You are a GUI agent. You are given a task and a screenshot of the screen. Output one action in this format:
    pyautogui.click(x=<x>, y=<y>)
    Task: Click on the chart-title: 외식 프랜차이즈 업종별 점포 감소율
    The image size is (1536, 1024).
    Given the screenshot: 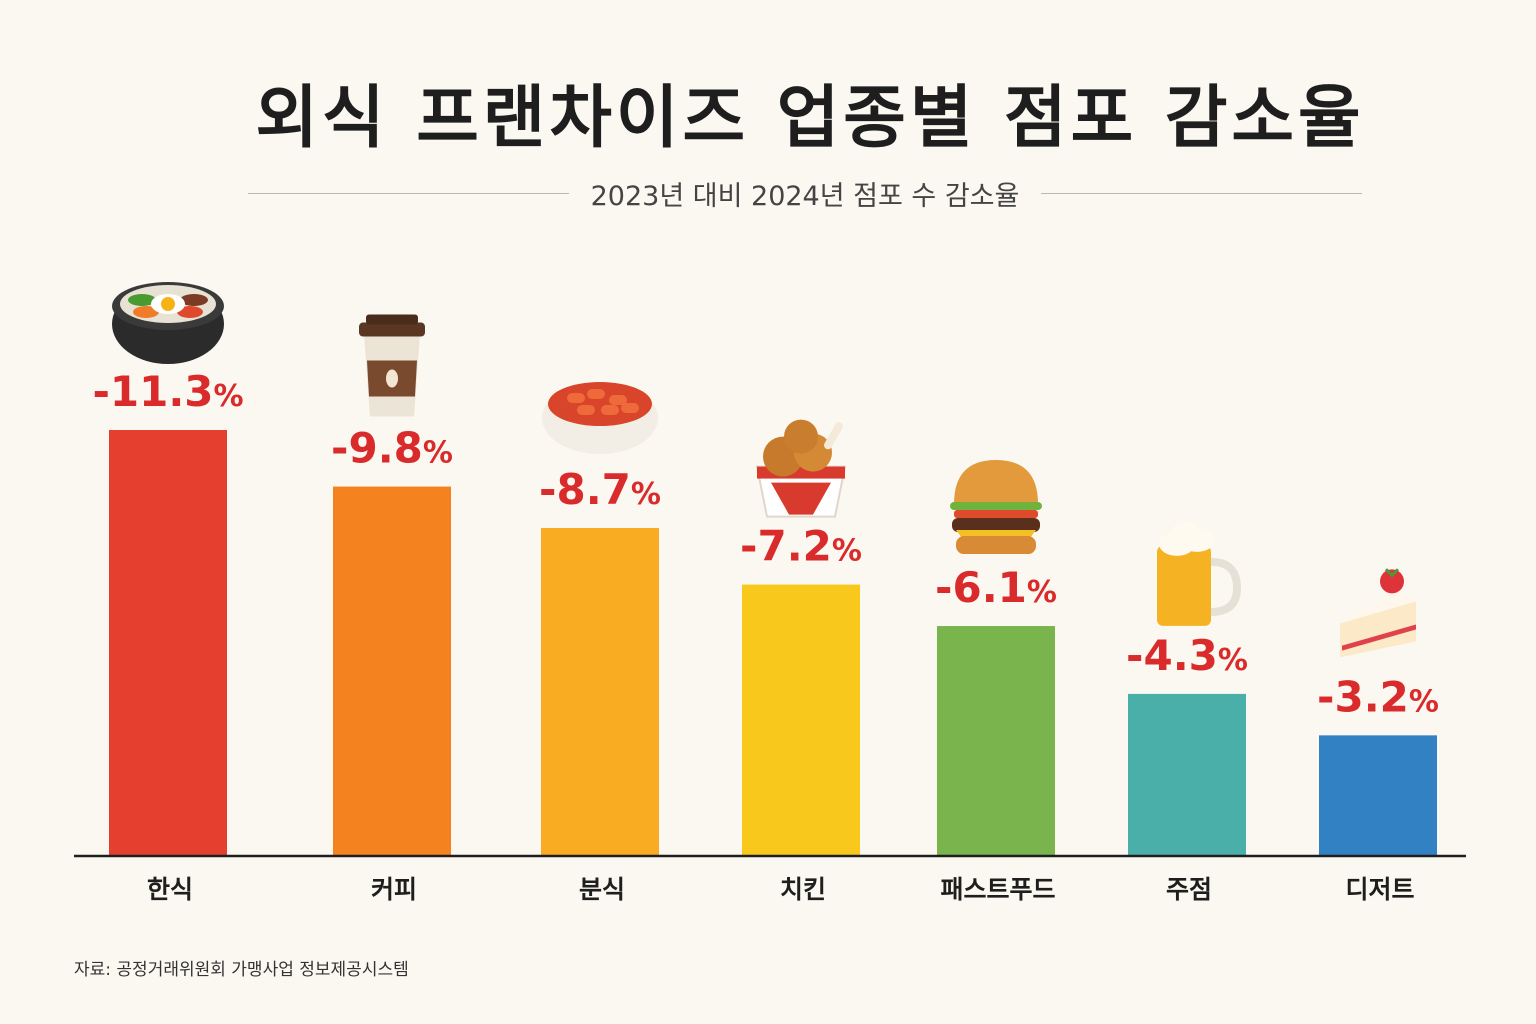 What is the action you would take?
    pyautogui.click(x=810, y=118)
    